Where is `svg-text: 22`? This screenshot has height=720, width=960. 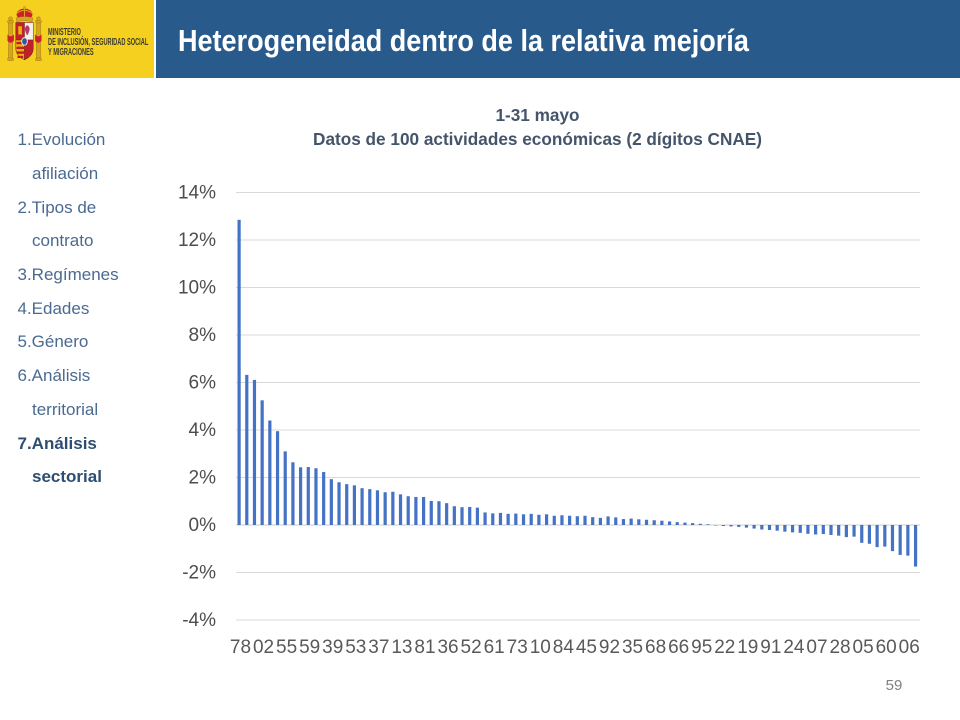 svg-text: 22 is located at coordinates (724, 647).